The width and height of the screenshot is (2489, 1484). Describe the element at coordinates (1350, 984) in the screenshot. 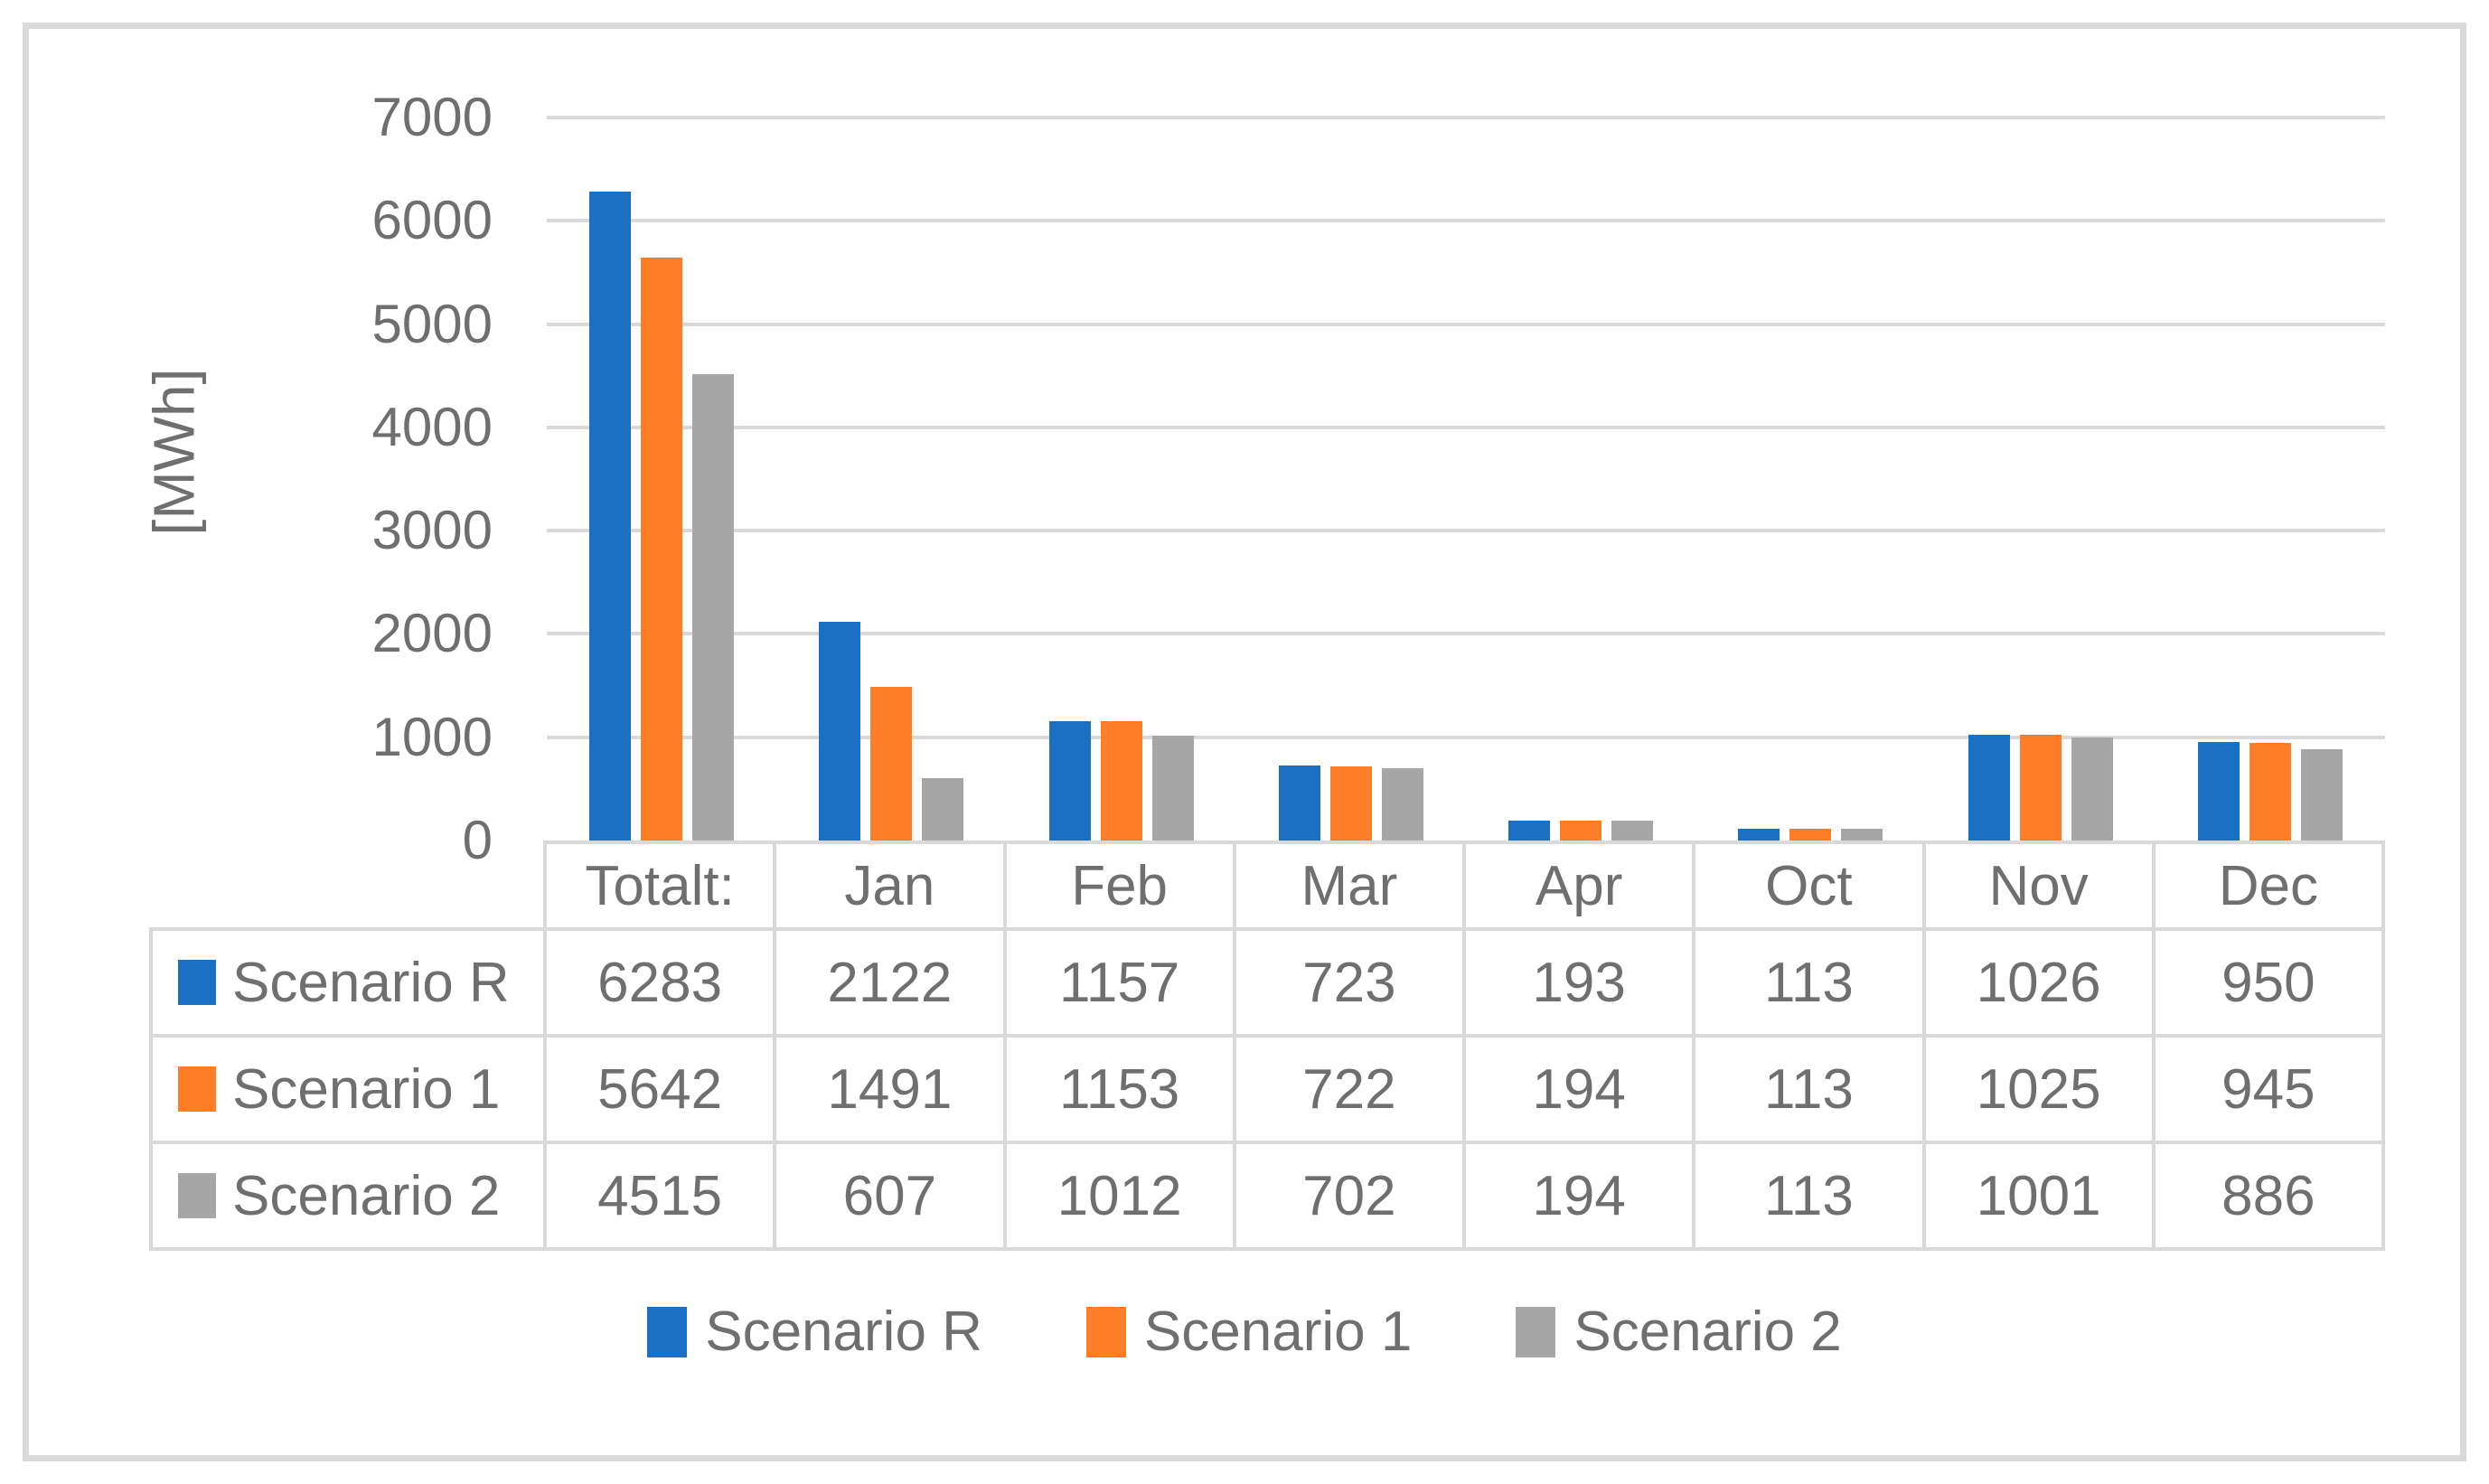

I see `table-value-cell: 723` at that location.